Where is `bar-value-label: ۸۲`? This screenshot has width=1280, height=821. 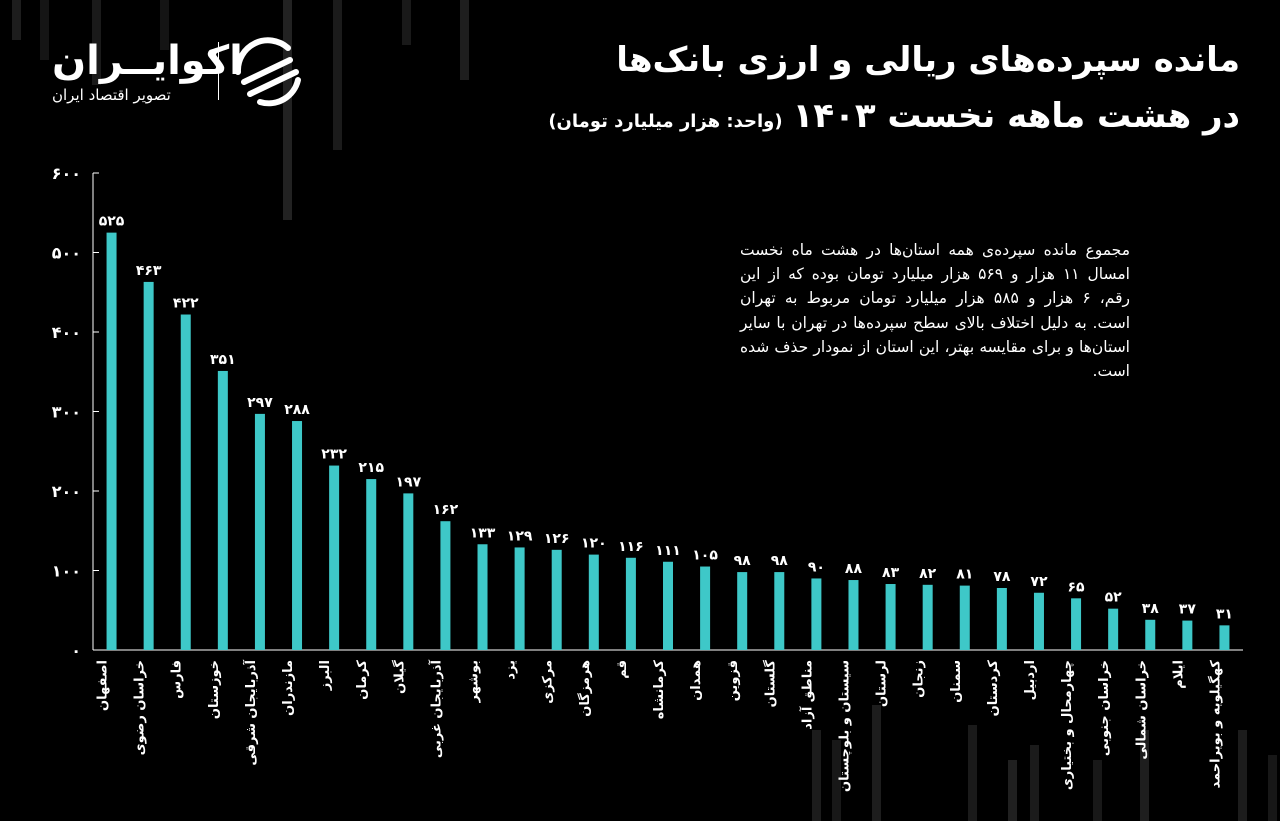 bar-value-label: ۸۲ is located at coordinates (928, 574).